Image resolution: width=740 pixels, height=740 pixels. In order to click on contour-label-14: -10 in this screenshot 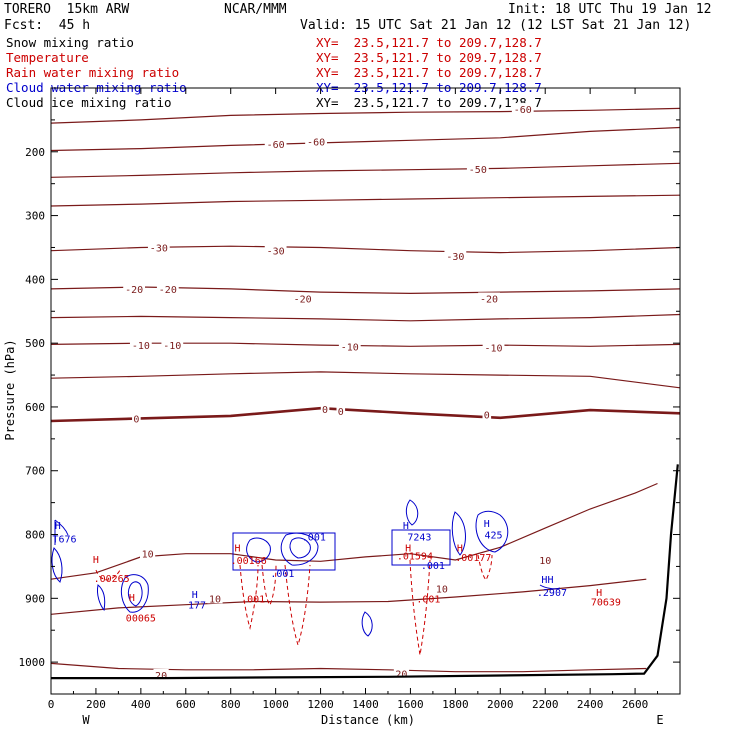, I will do `click(494, 349)`.